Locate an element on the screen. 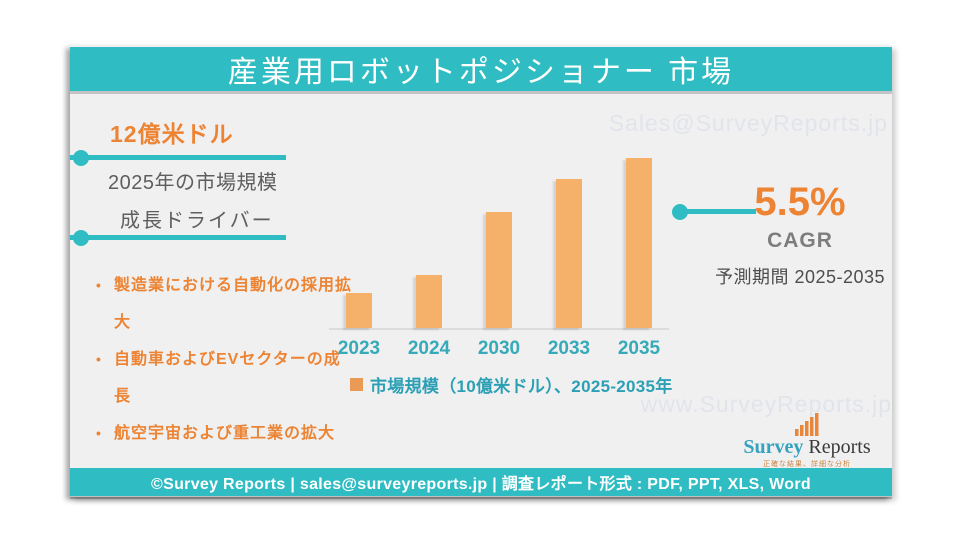 The image size is (960, 540). bar-2024 is located at coordinates (429, 301).